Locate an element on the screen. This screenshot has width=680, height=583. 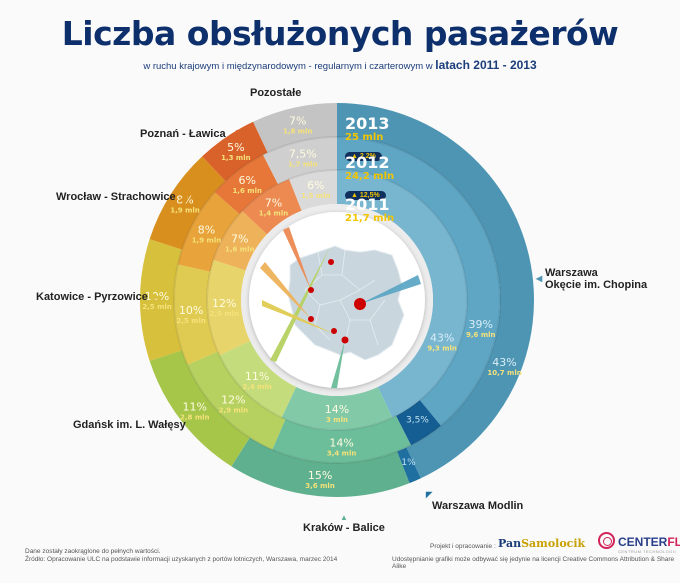
segment-krakow-2012 is located at coordinates (342, 439).